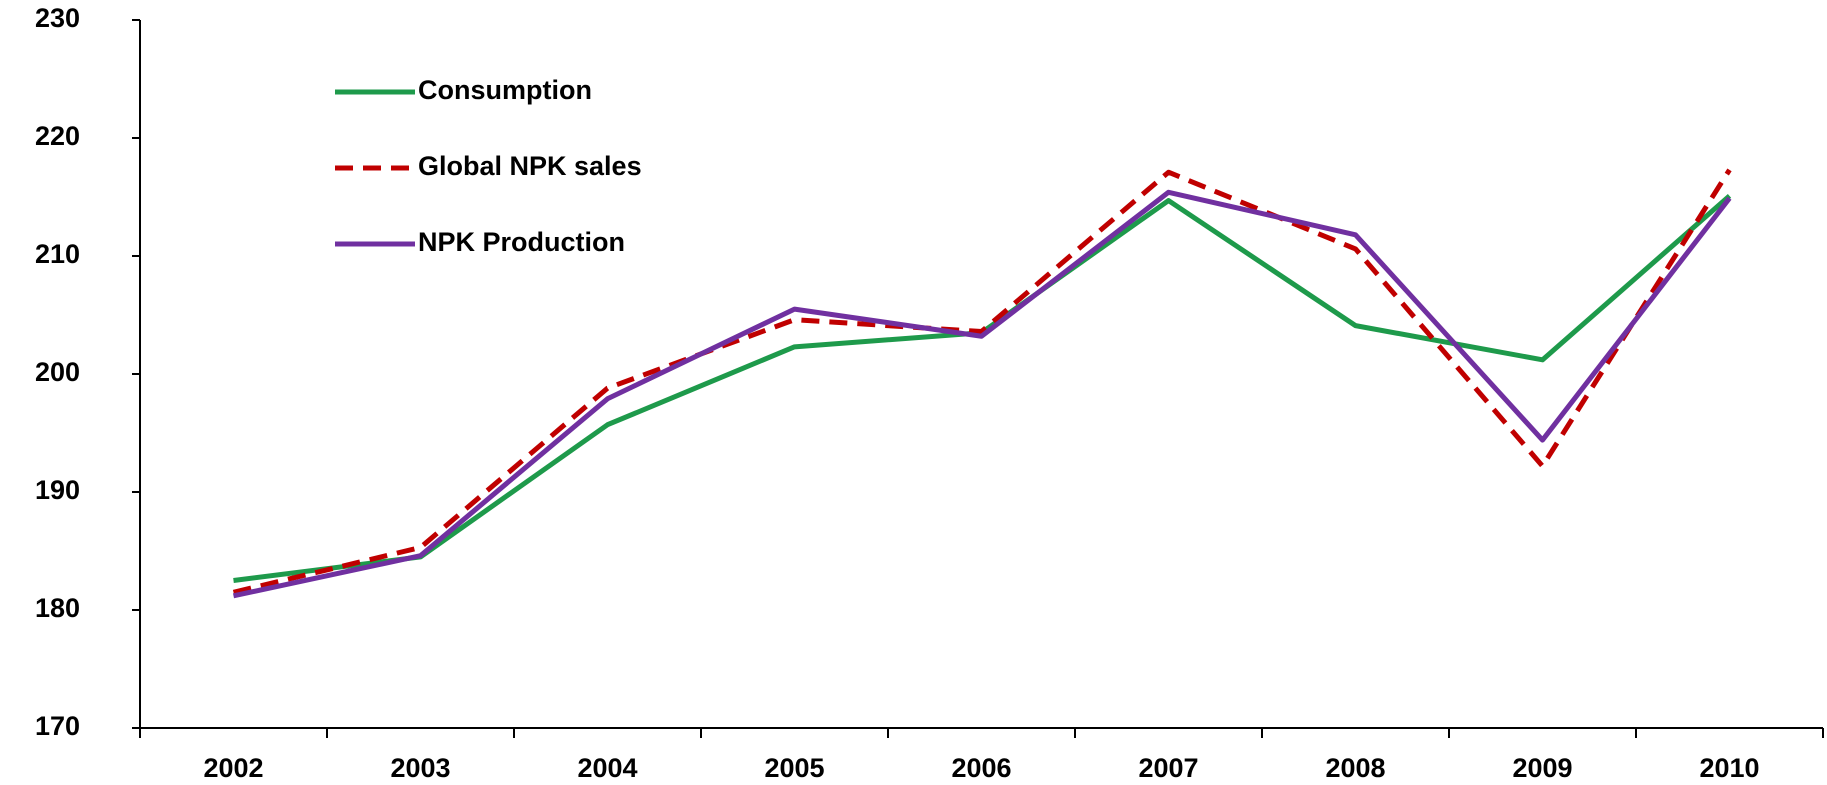  I want to click on y-tick-label: 170, so click(57, 726).